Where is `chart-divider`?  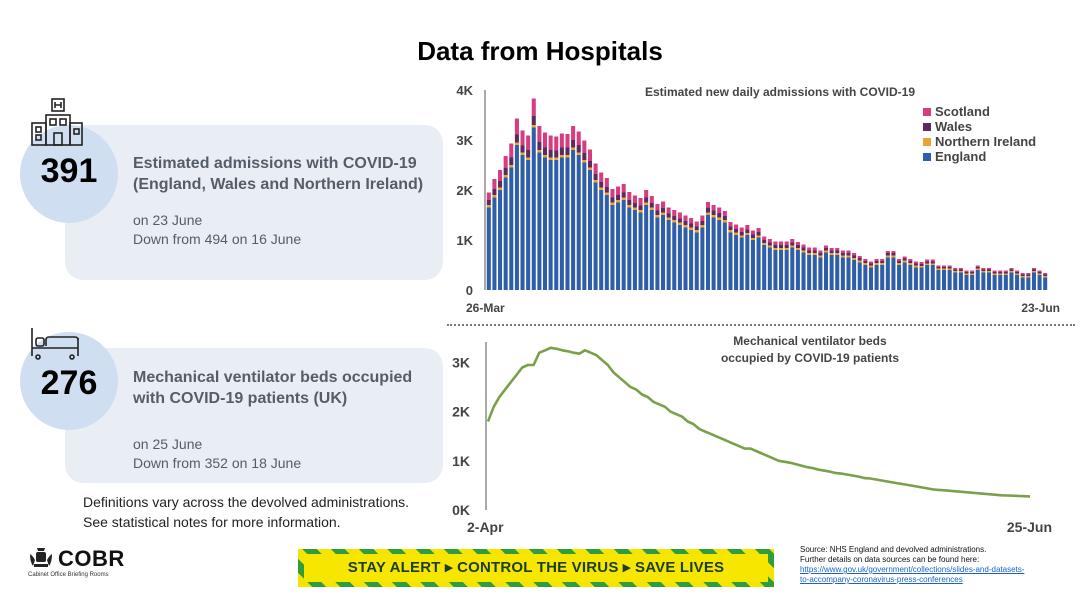 chart-divider is located at coordinates (761, 325).